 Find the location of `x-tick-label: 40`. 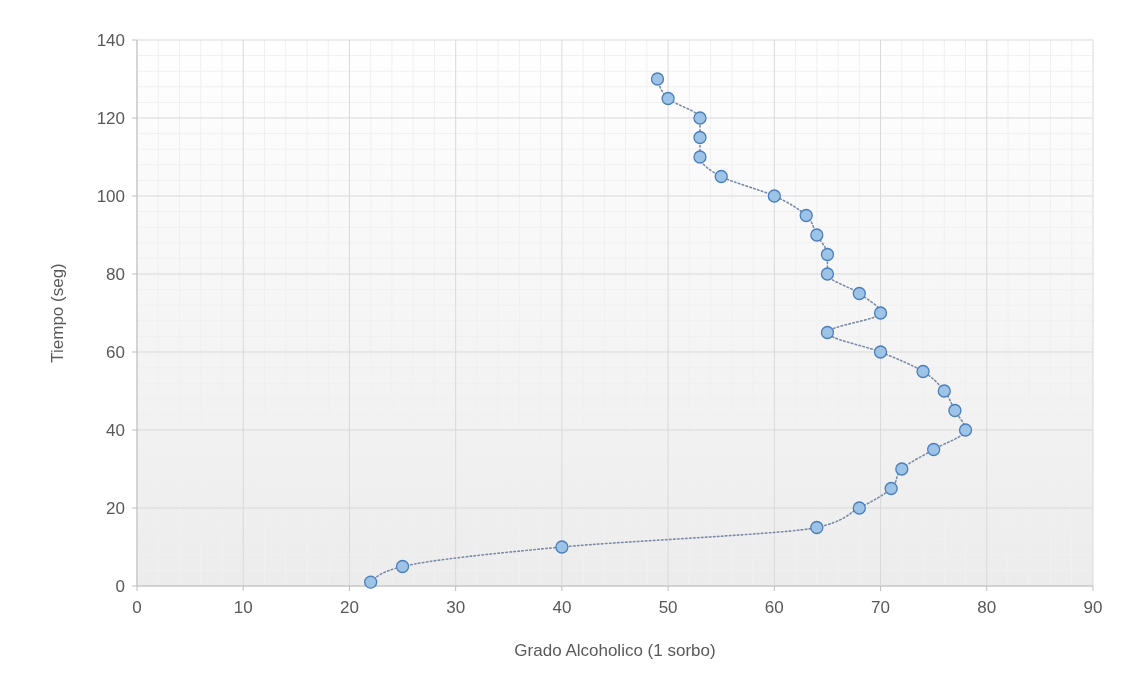

x-tick-label: 40 is located at coordinates (562, 607).